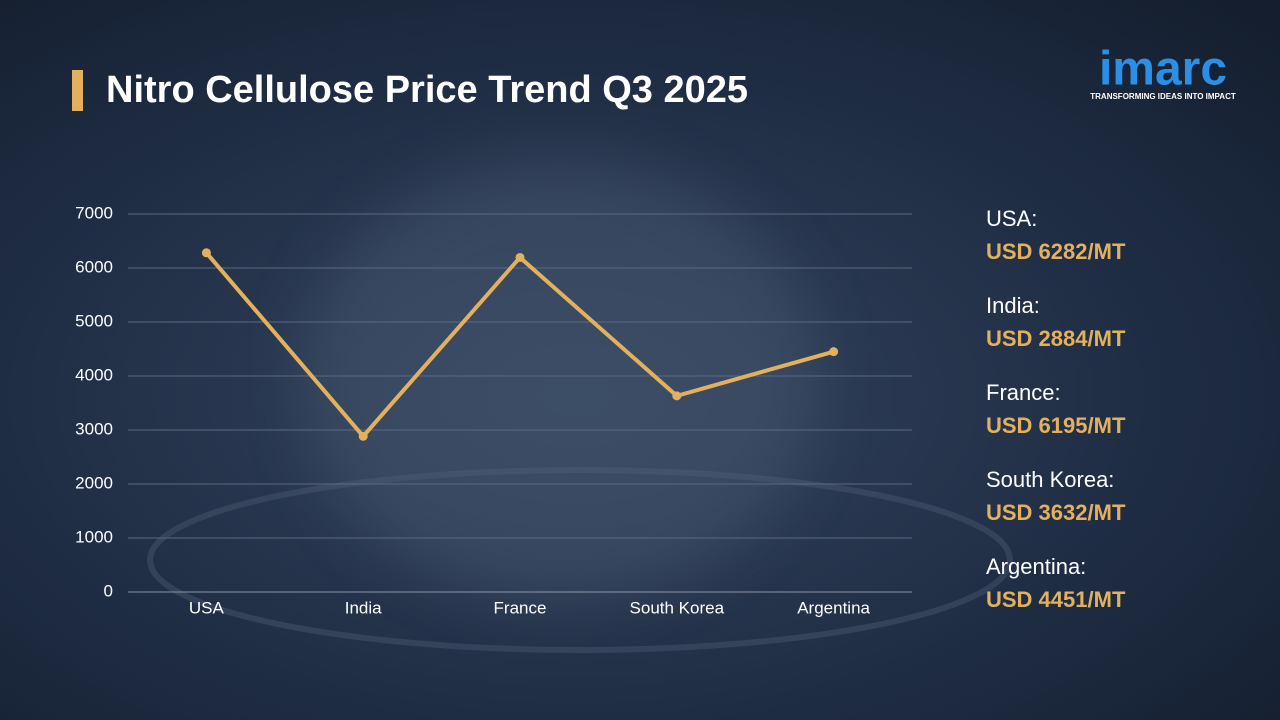  Describe the element at coordinates (427, 90) in the screenshot. I see `chart-title: Nitro Cellulose Price Trend Q3 2025` at that location.